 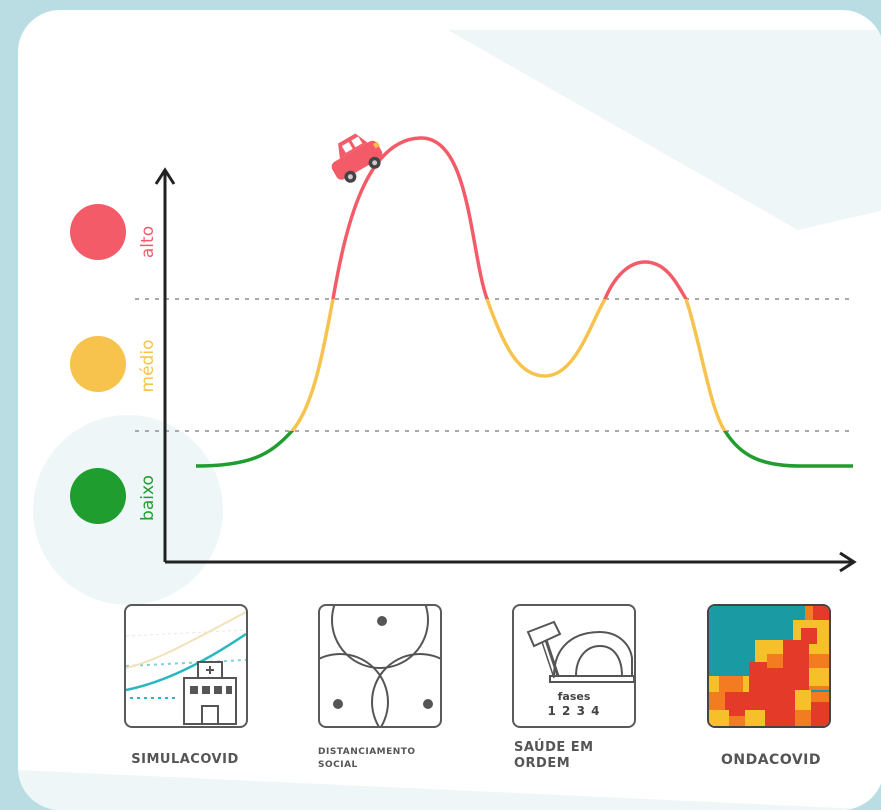 What do you see at coordinates (542, 763) in the screenshot?
I see `saude-label-line2: ORDEM` at bounding box center [542, 763].